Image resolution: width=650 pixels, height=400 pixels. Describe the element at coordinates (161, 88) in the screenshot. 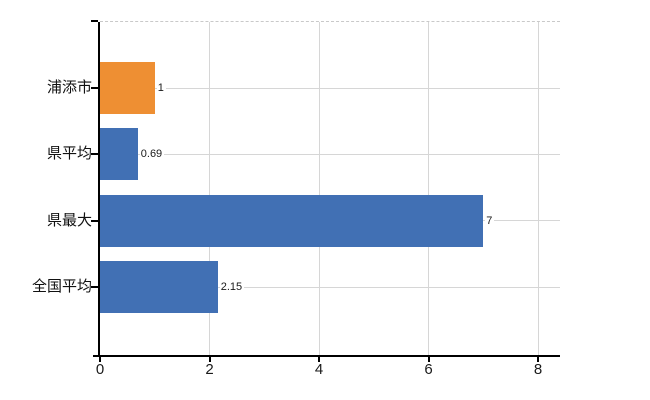

I see `bar-value-label: 1` at that location.